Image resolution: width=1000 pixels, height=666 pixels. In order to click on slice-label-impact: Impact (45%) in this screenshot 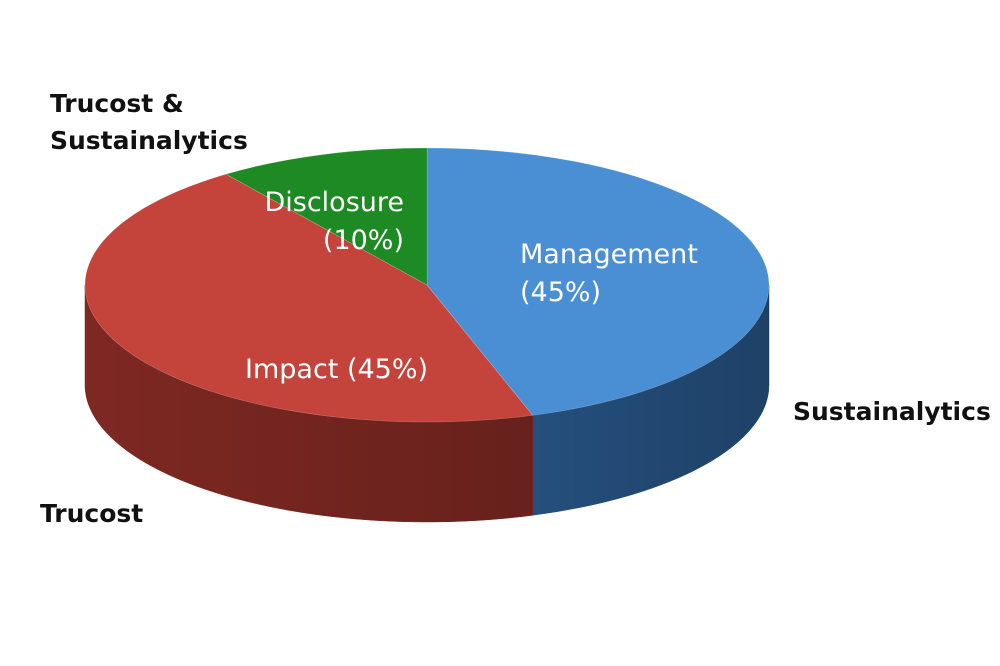, I will do `click(336, 369)`.